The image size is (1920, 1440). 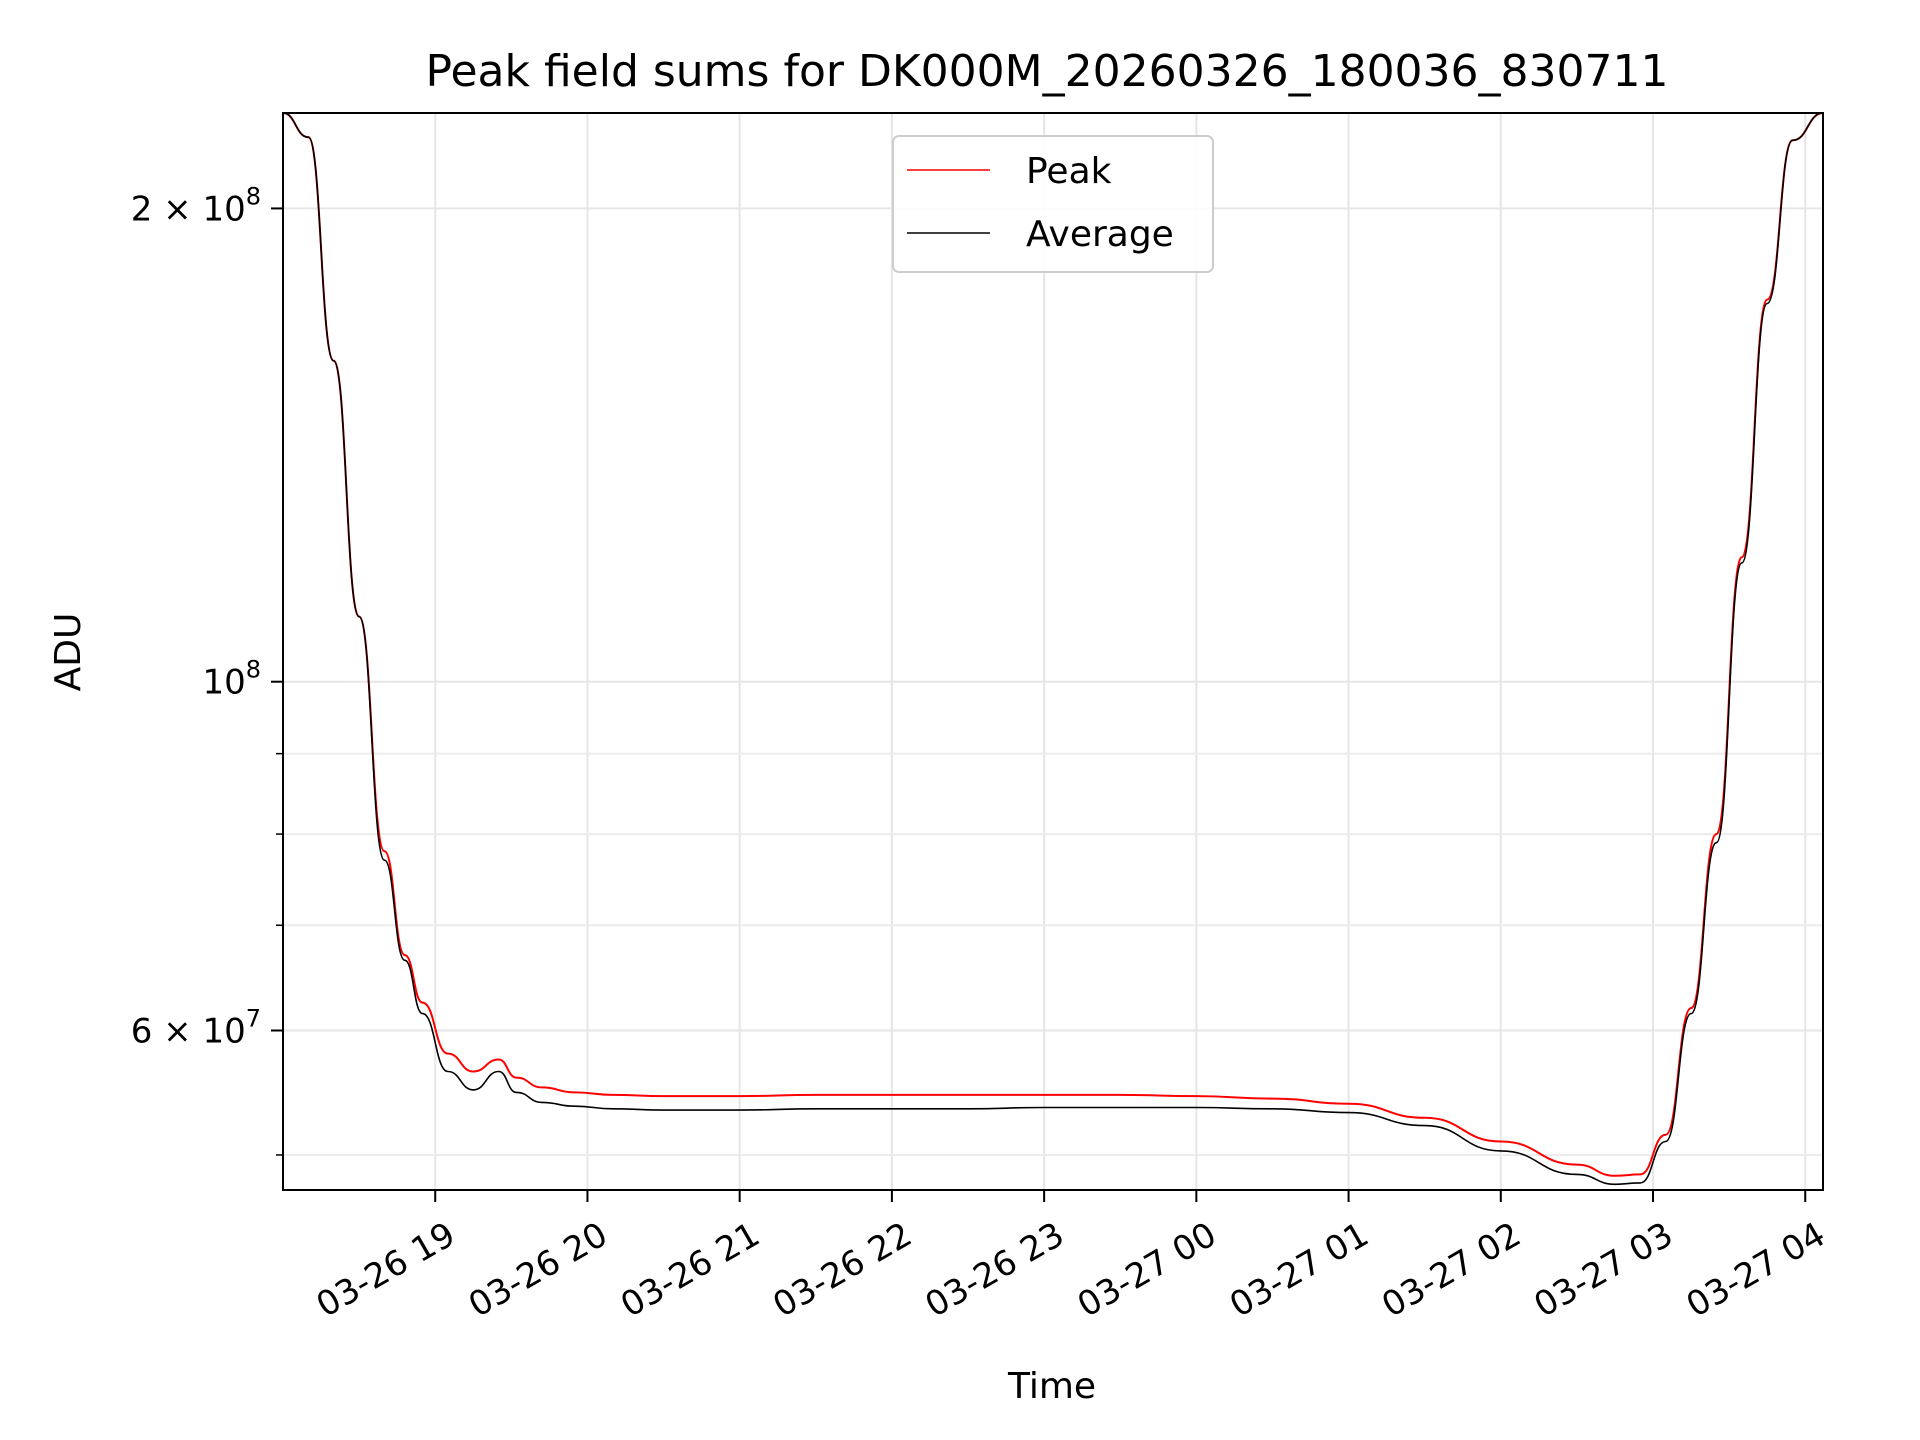 What do you see at coordinates (223, 683) in the screenshot?
I see `y-tick-base: 10` at bounding box center [223, 683].